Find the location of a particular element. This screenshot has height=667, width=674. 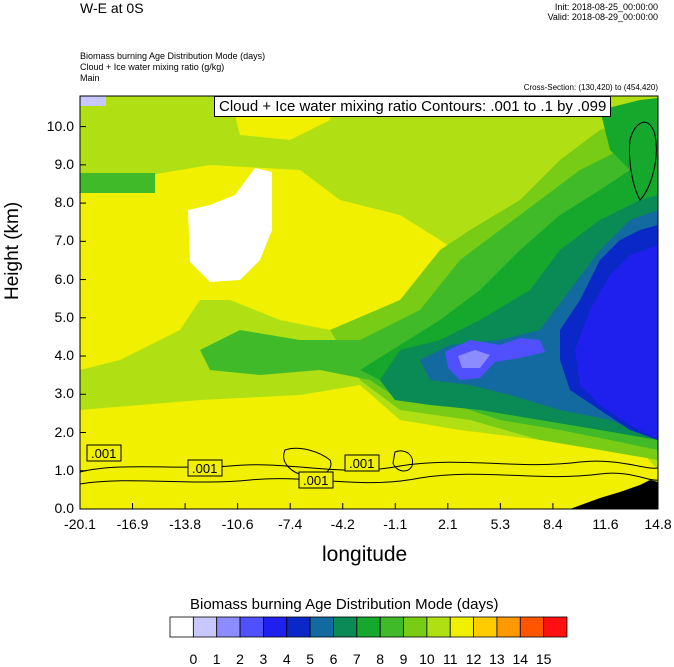

colorbar-label: 14 is located at coordinates (520, 659).